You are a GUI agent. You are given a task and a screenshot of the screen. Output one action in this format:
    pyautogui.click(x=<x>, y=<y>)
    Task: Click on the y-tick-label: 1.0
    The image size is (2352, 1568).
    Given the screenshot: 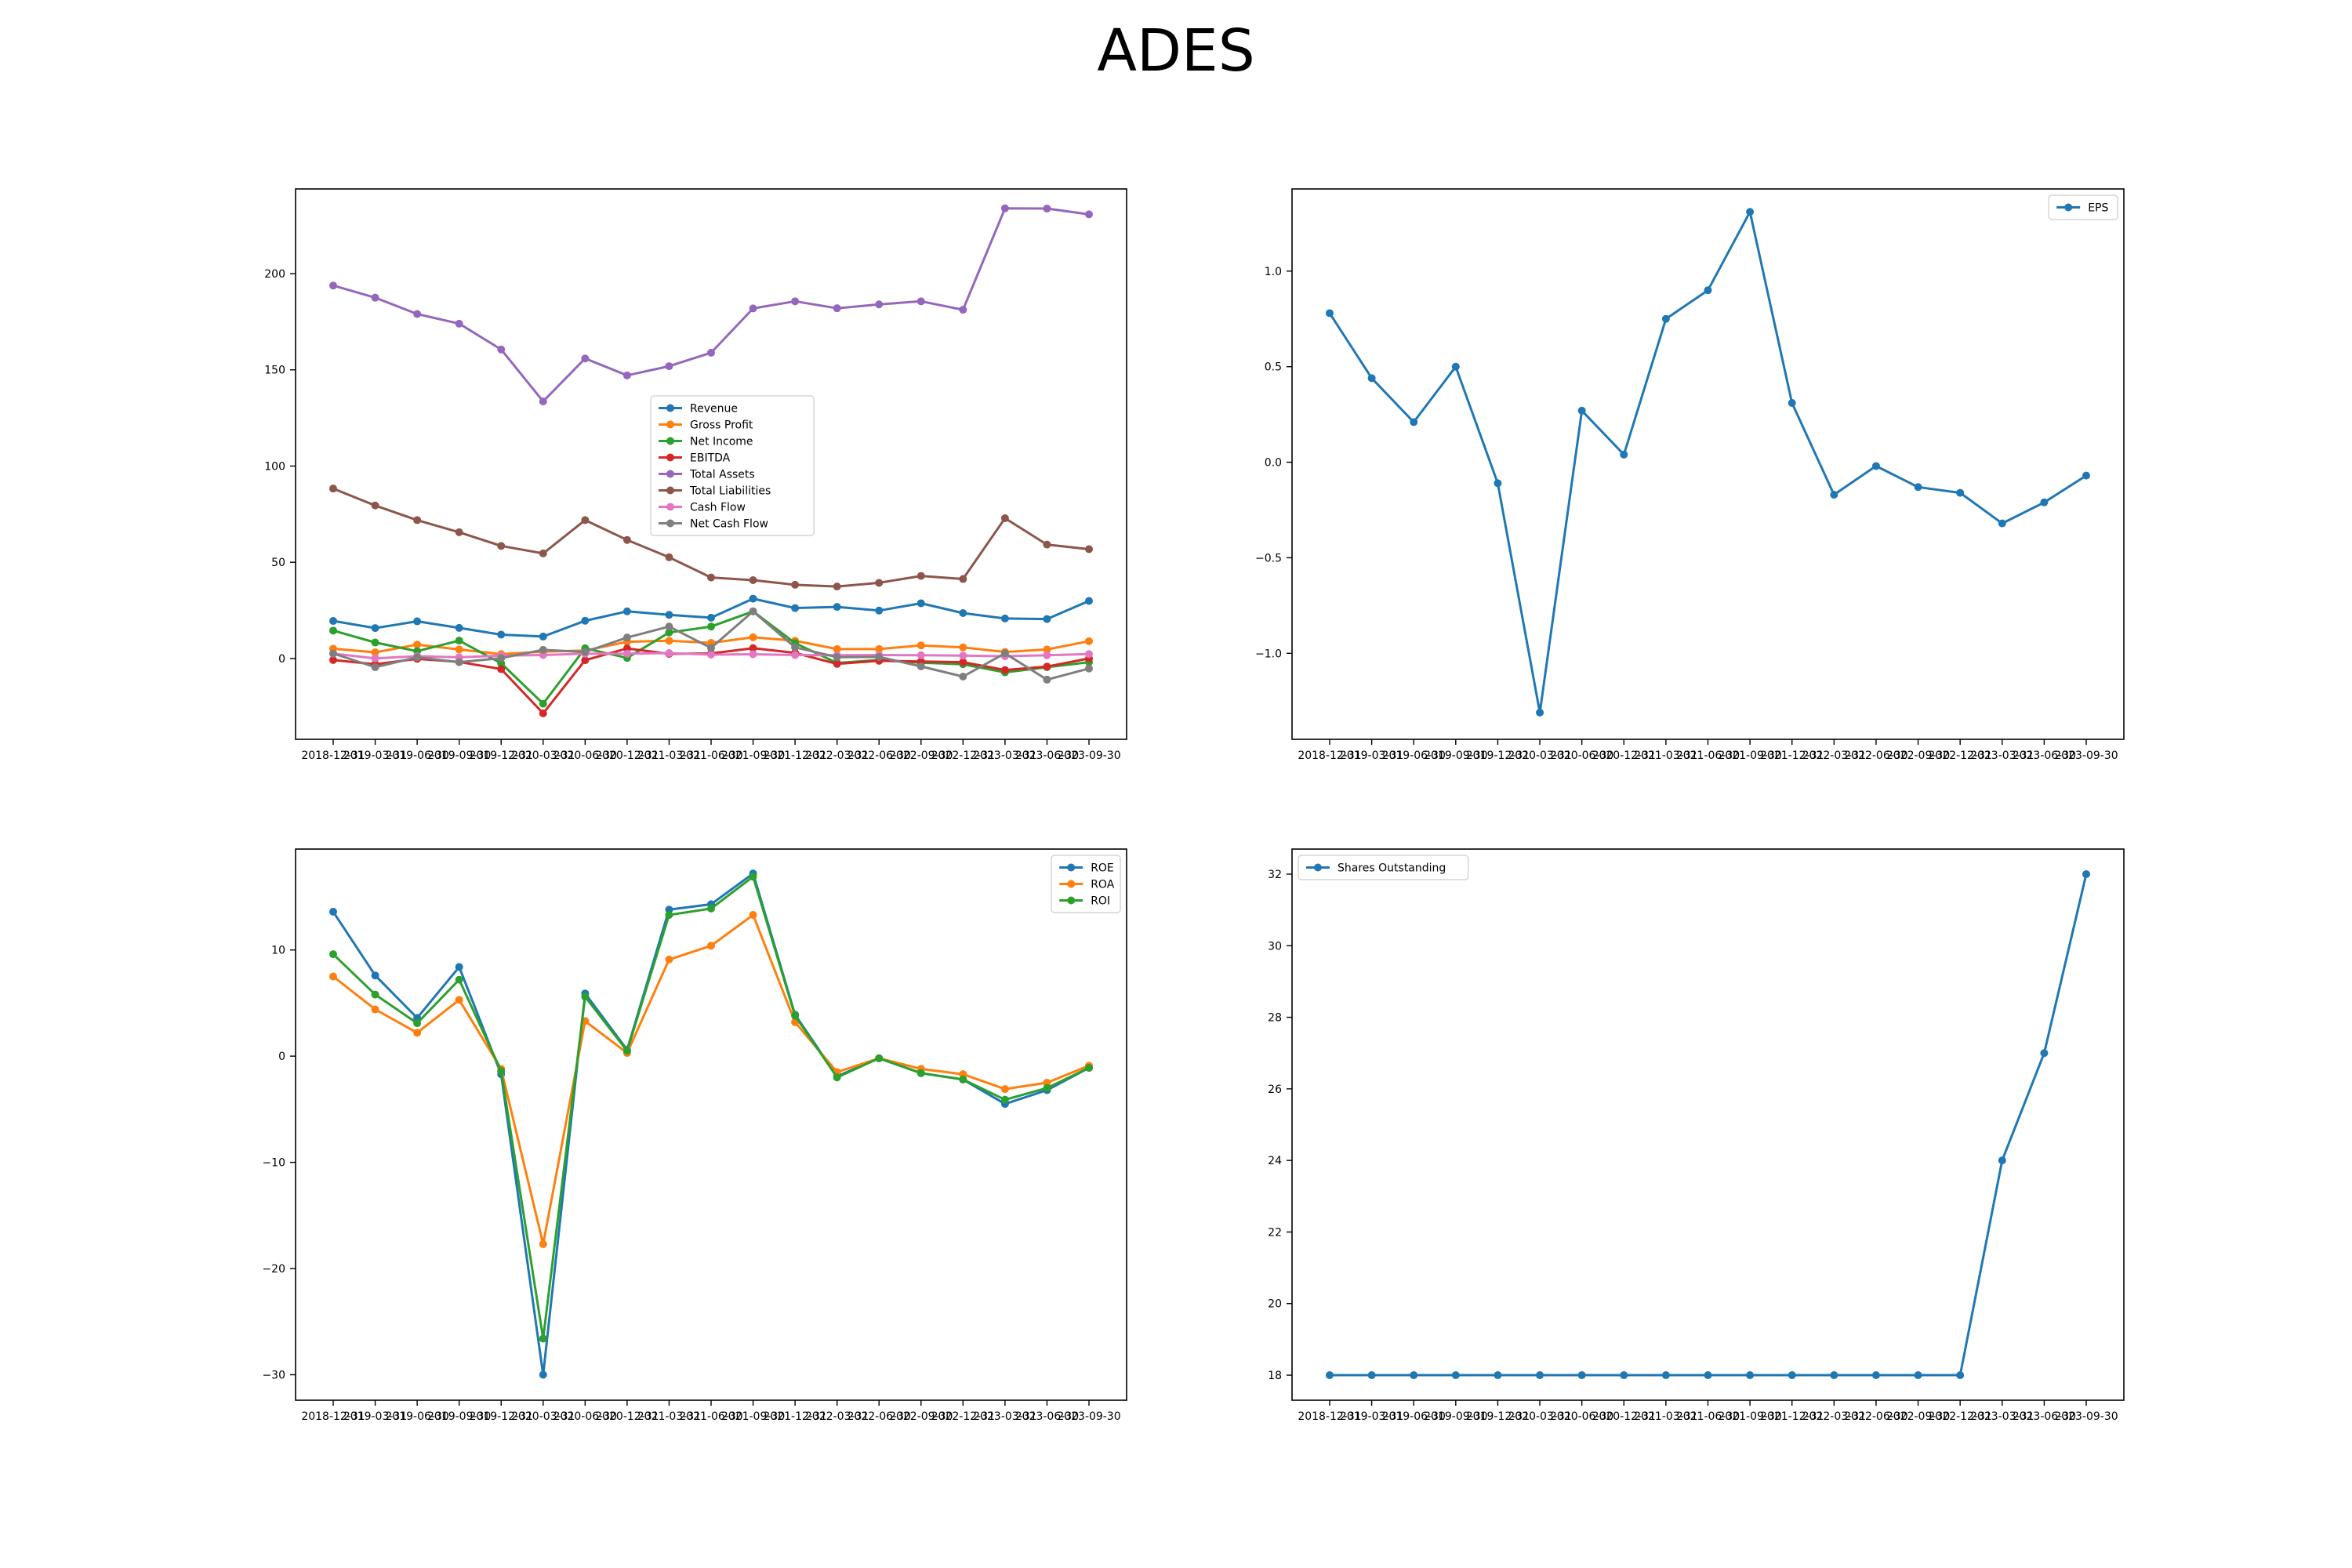 What is the action you would take?
    pyautogui.click(x=1273, y=272)
    